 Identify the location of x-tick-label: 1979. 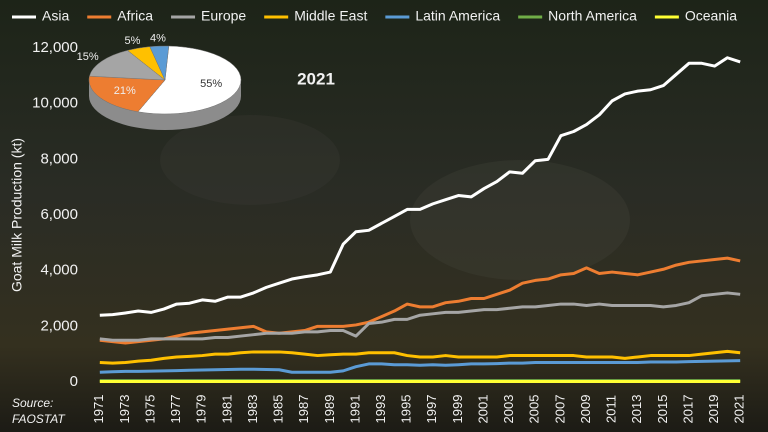
(201, 409).